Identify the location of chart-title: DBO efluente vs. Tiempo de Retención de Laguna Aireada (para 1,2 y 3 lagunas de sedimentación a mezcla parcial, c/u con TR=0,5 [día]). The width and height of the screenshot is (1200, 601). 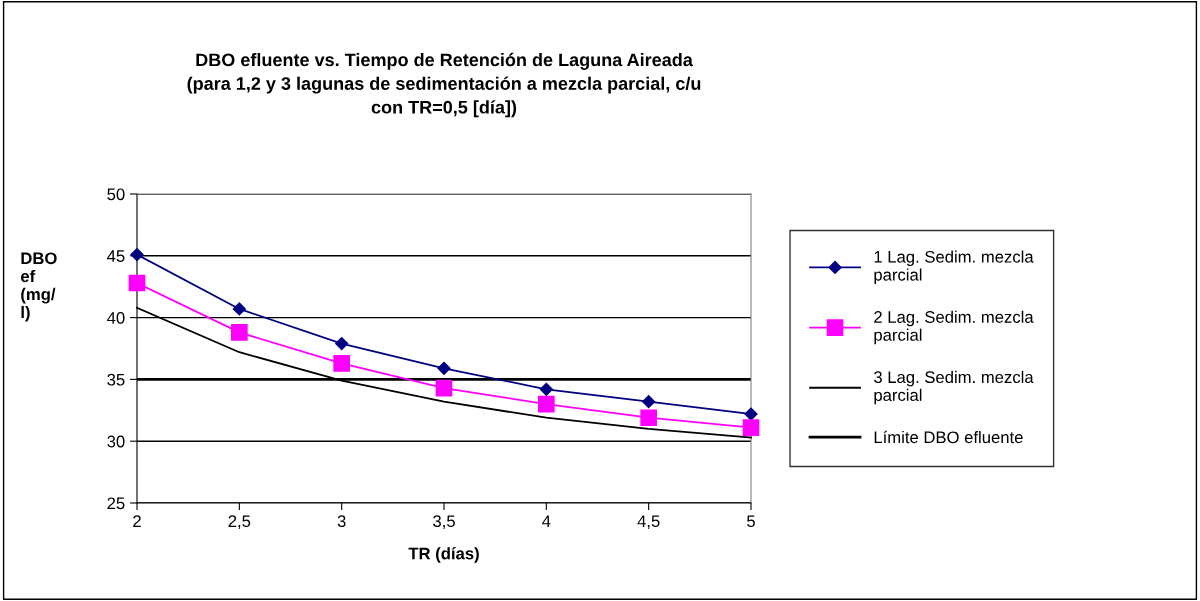
(444, 85).